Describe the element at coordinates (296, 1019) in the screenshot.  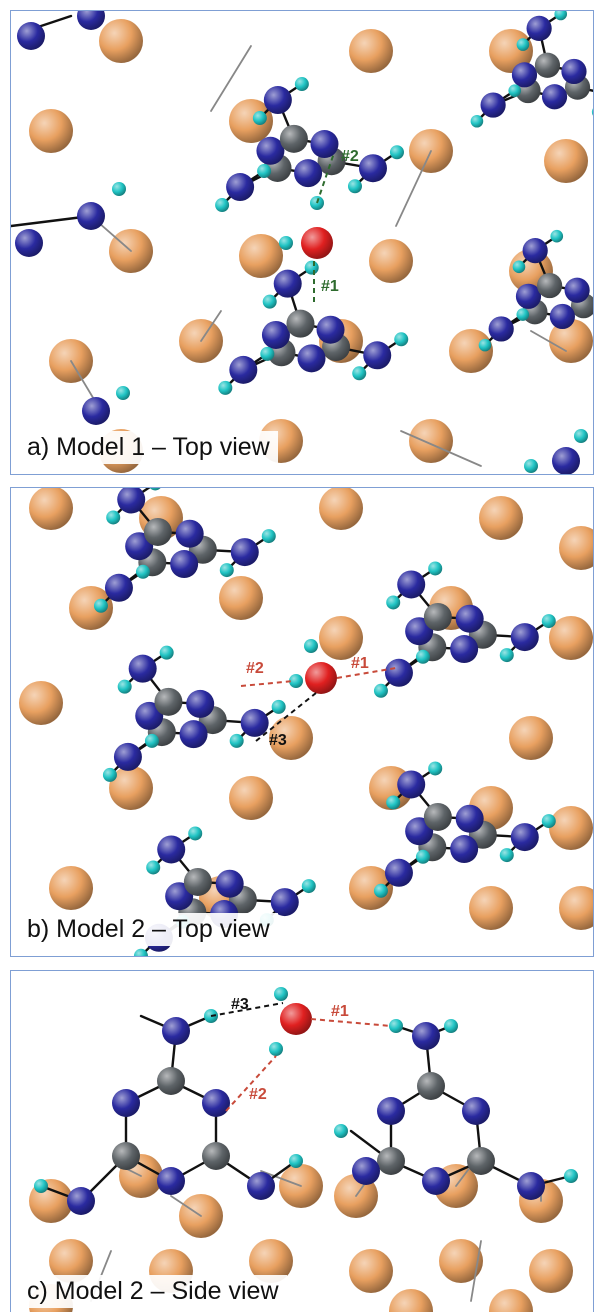
I see `oxygen-atom` at that location.